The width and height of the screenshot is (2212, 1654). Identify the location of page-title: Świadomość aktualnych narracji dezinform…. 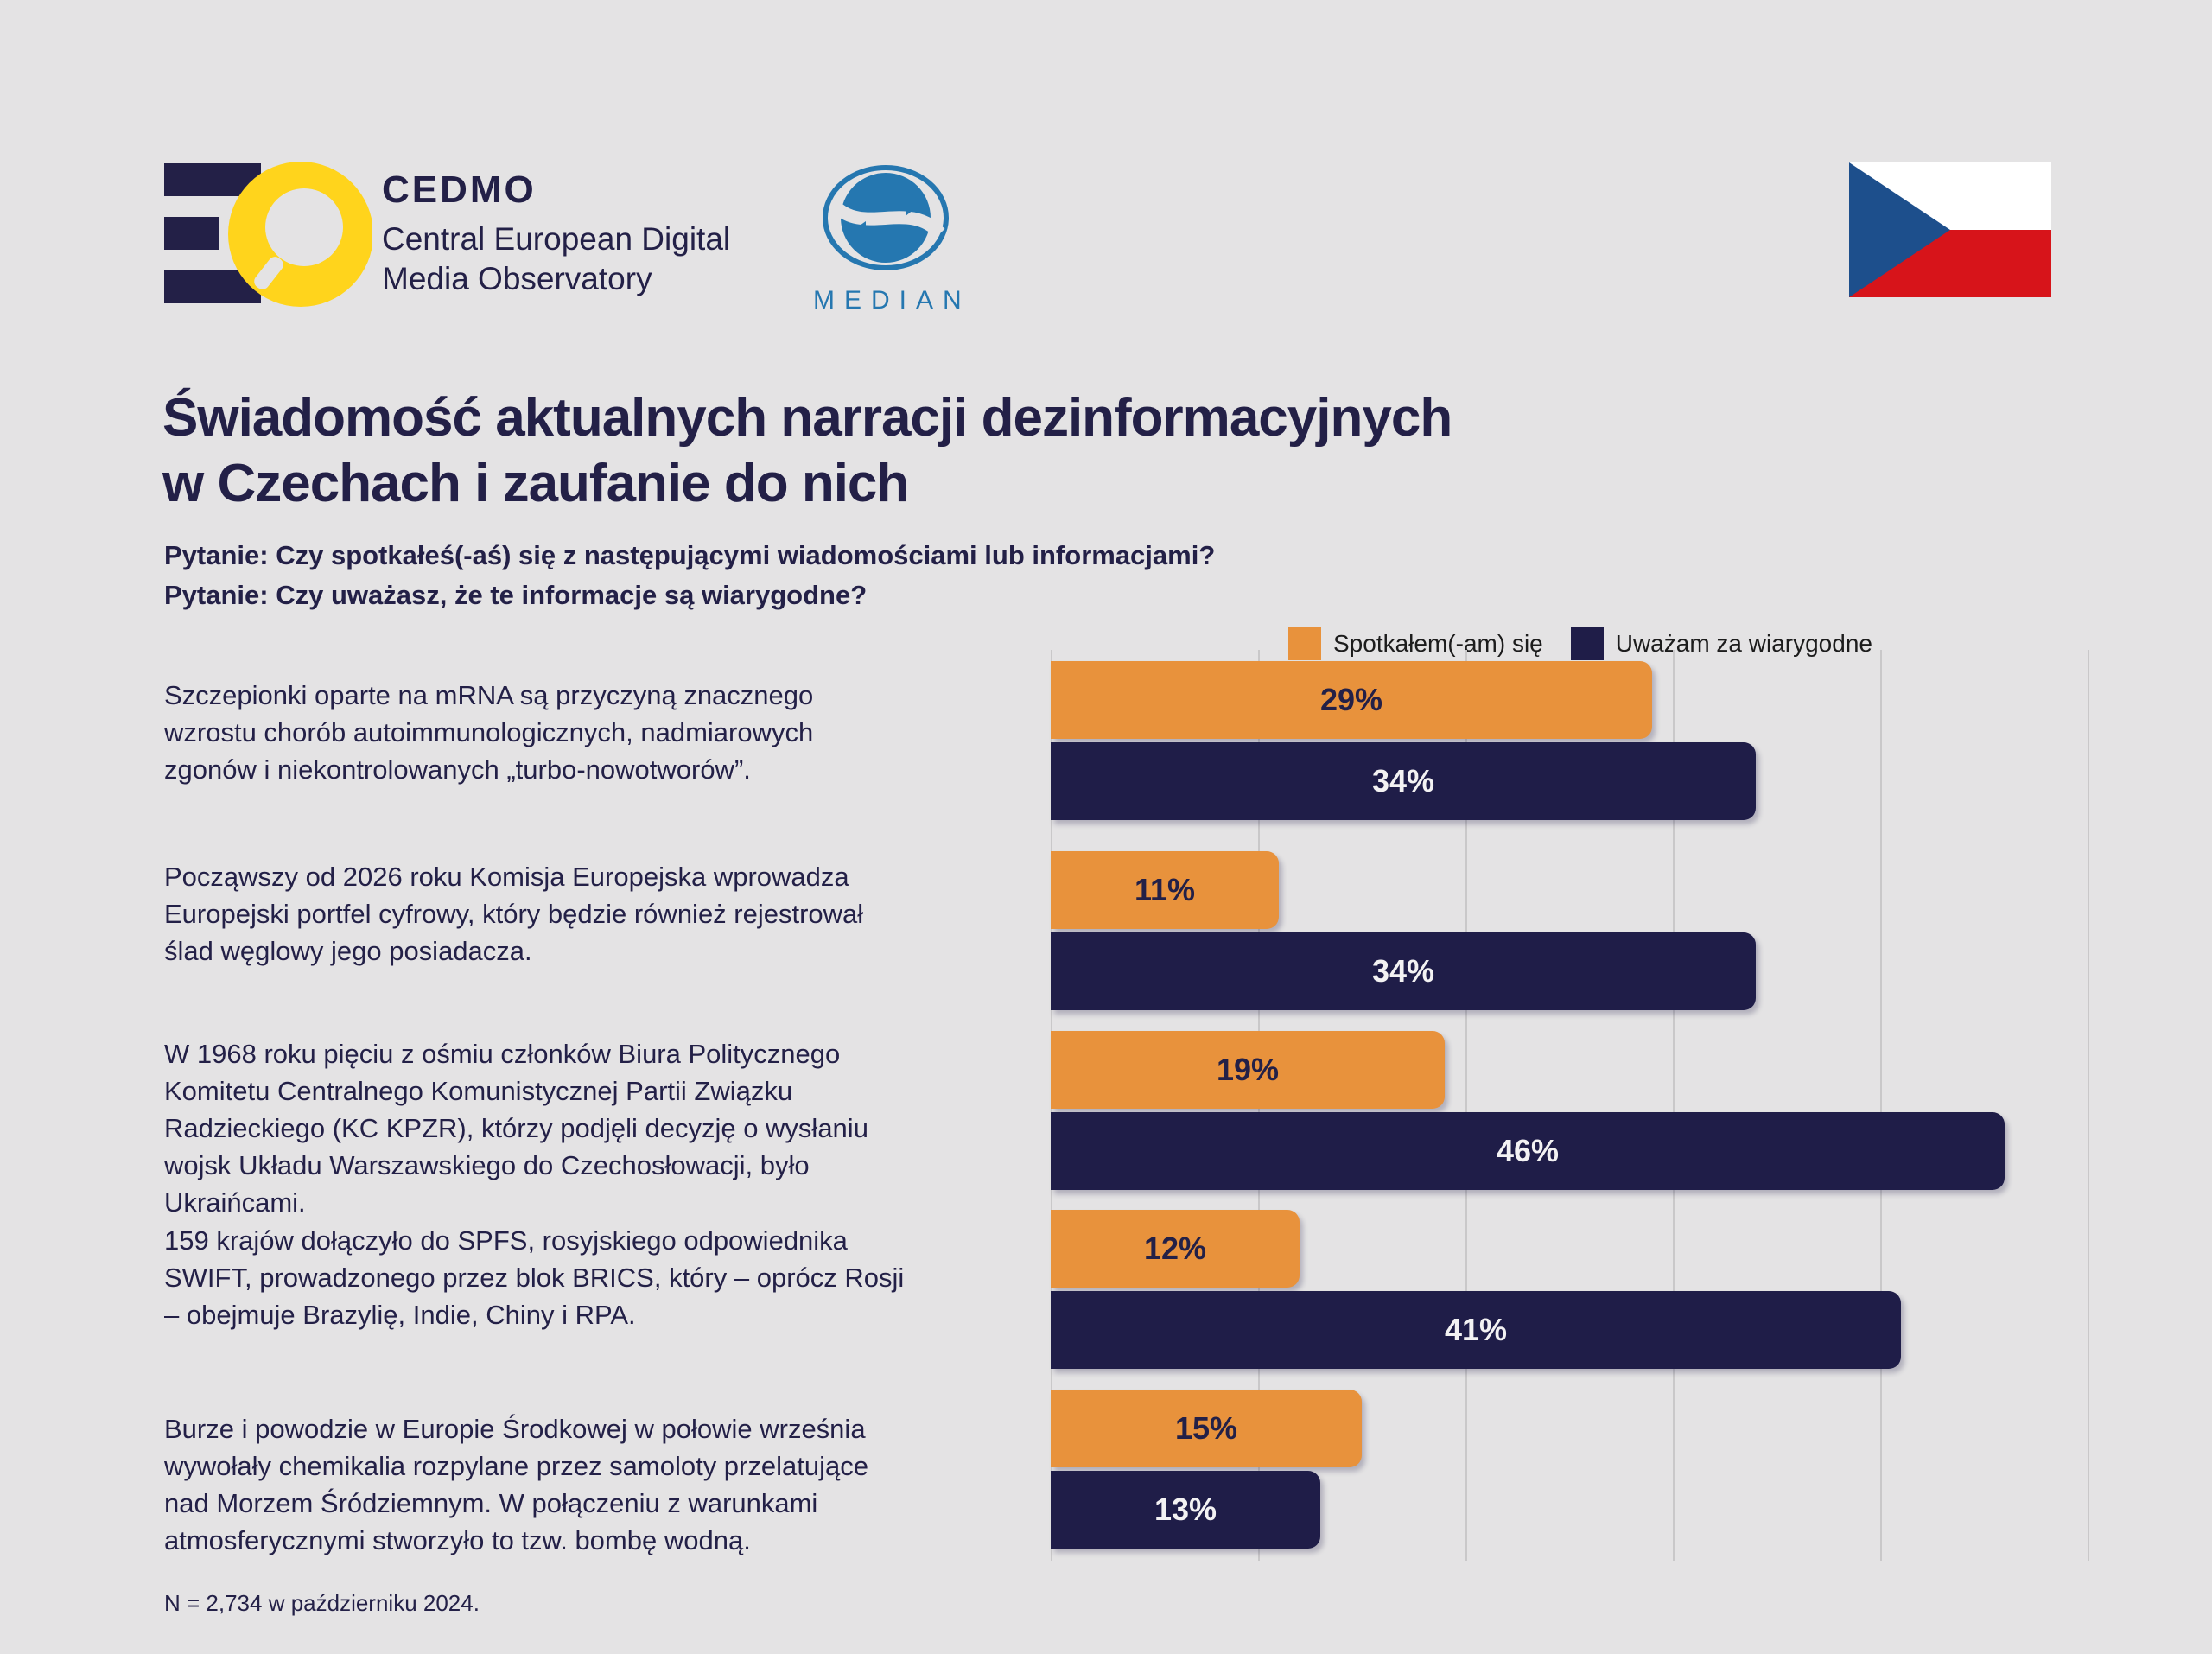
(807, 451).